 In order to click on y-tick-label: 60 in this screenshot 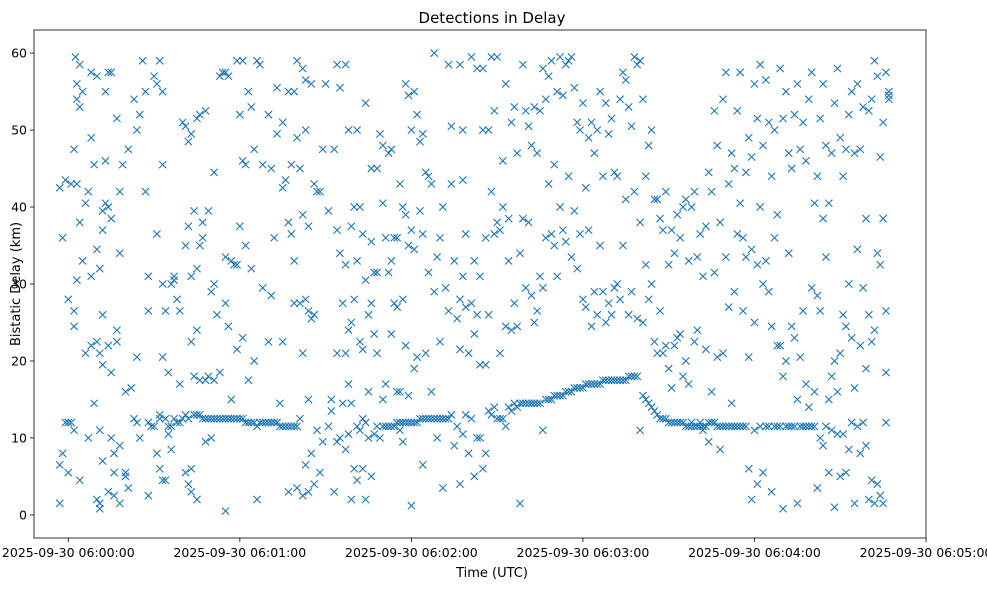, I will do `click(19, 53)`.